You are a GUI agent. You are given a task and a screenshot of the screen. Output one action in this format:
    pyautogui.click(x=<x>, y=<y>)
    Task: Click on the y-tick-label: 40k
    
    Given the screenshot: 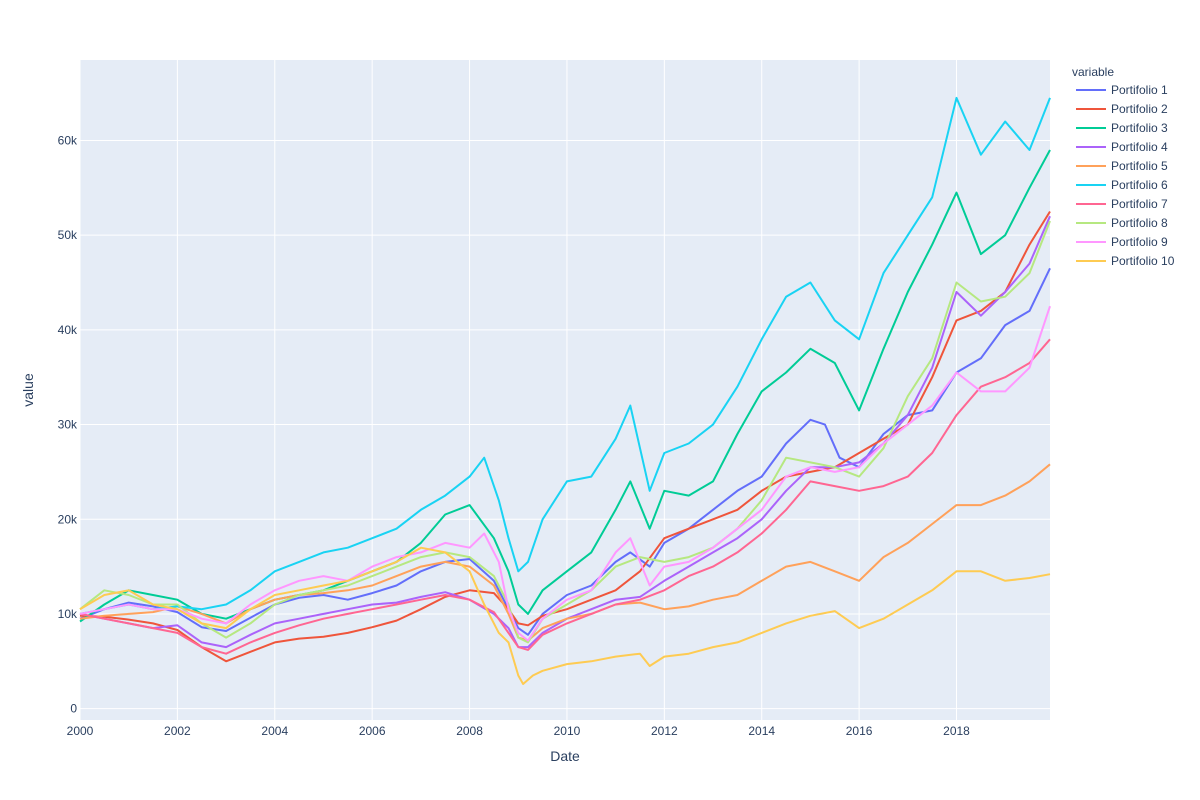 What is the action you would take?
    pyautogui.click(x=68, y=330)
    